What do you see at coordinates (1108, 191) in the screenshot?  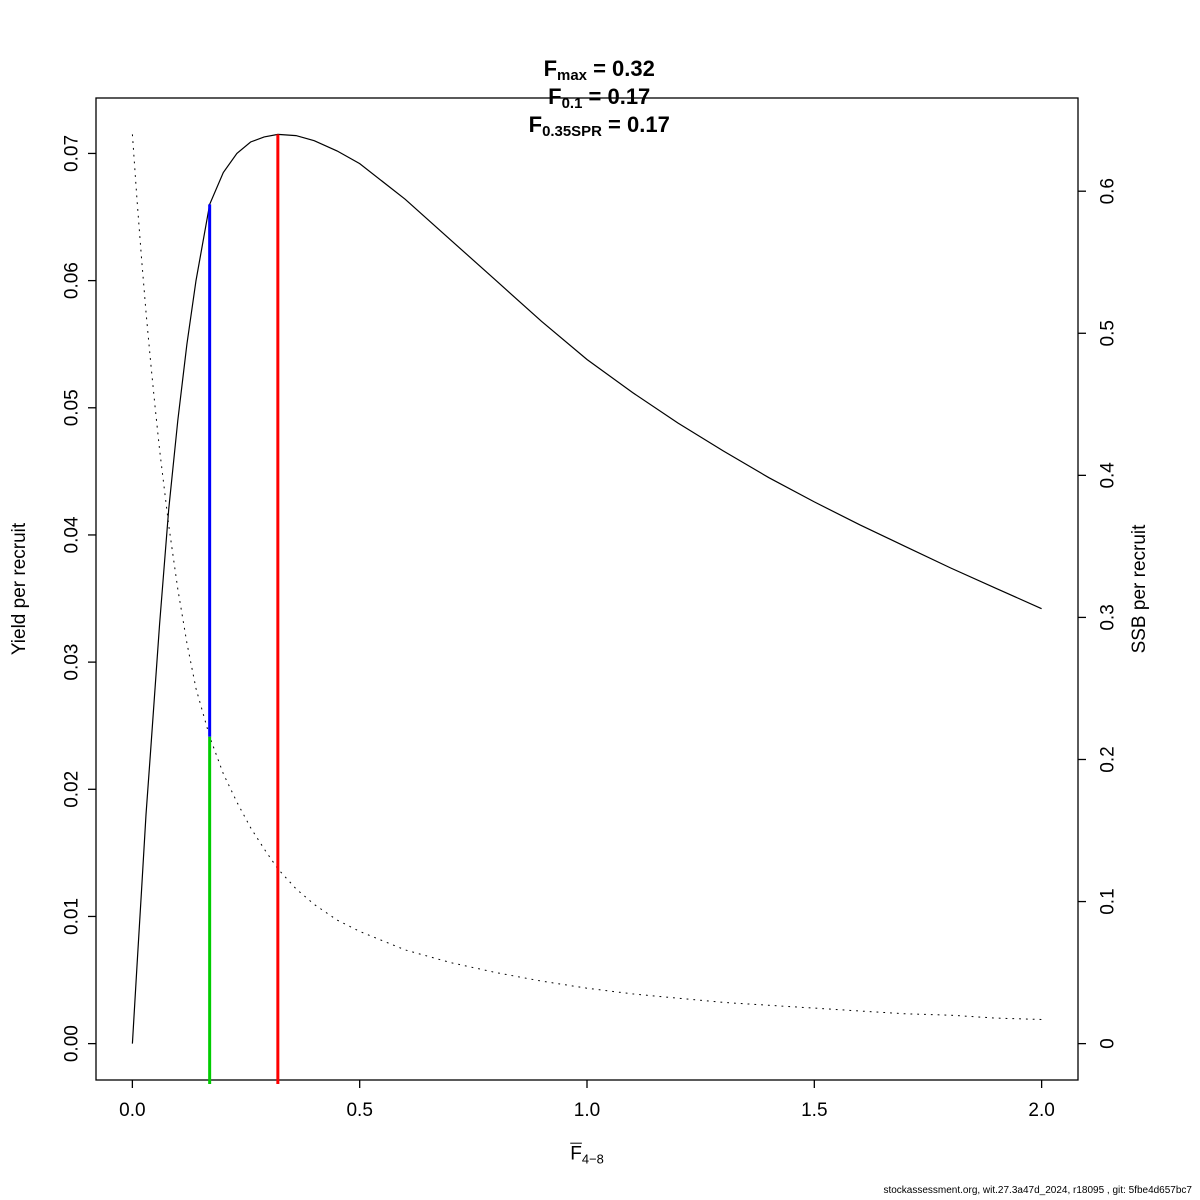 I see `y-right-tick-label: 0.6` at bounding box center [1108, 191].